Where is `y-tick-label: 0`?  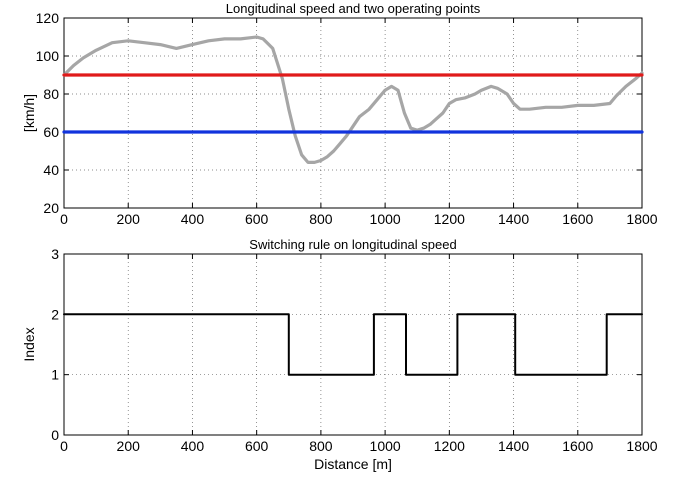
y-tick-label: 0 is located at coordinates (55, 435).